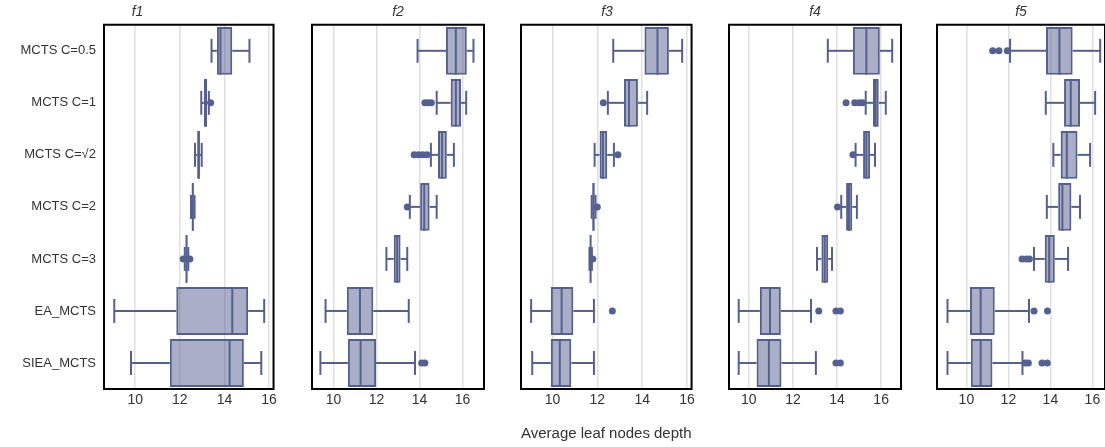 Image resolution: width=1105 pixels, height=447 pixels. What do you see at coordinates (398, 11) in the screenshot?
I see `chart-title: f2` at bounding box center [398, 11].